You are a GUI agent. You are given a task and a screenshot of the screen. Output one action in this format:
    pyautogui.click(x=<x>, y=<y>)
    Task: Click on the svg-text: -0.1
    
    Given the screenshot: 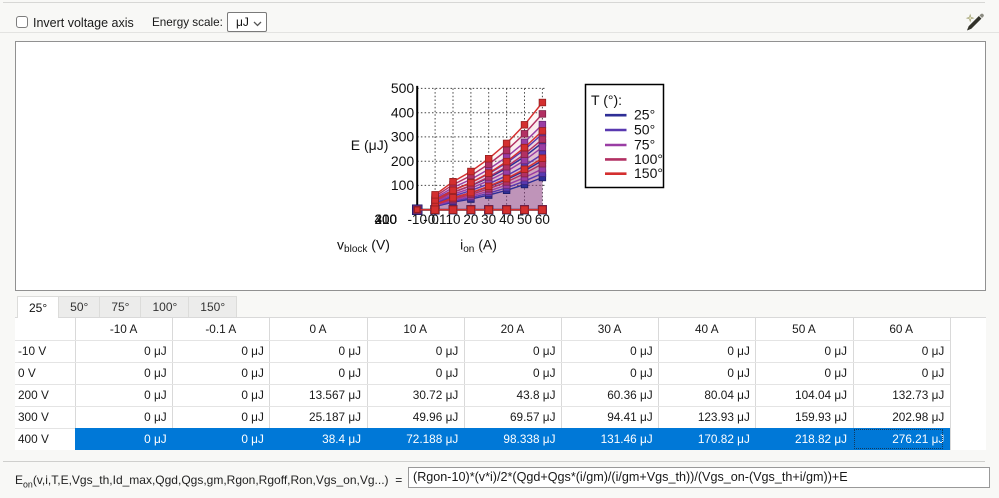 What is the action you would take?
    pyautogui.click(x=434, y=219)
    